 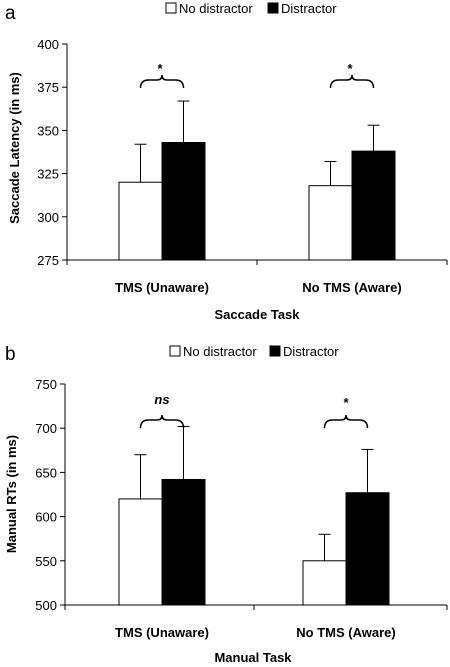 What do you see at coordinates (346, 402) in the screenshot?
I see `significance-label-b-2: *` at bounding box center [346, 402].